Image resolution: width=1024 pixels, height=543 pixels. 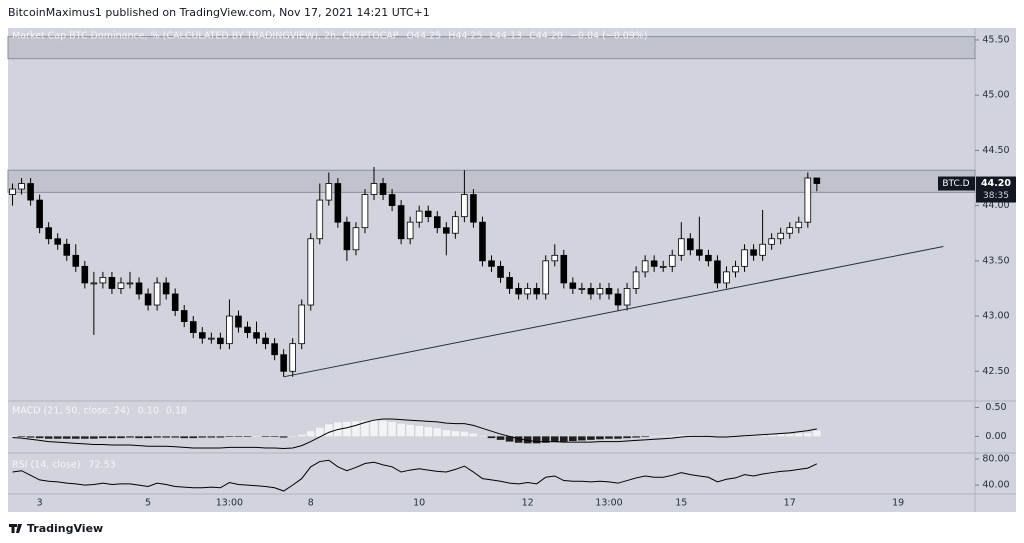 I want to click on x-tick-label: 13:00, so click(x=229, y=503).